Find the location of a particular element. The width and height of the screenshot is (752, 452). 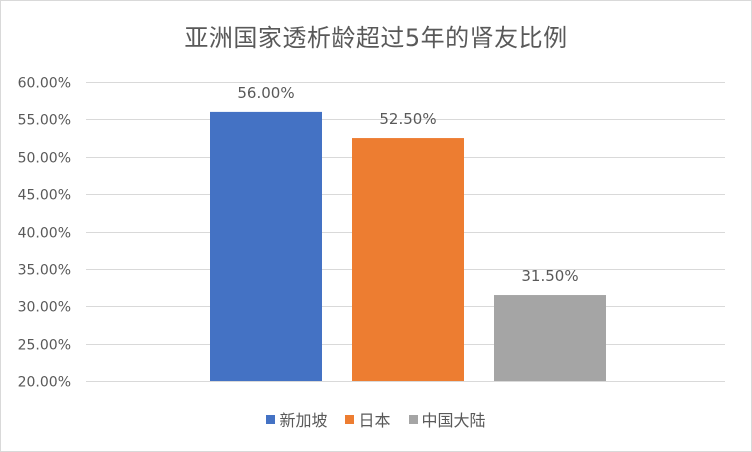

y-tick-label: 25.00% is located at coordinates (44, 346).